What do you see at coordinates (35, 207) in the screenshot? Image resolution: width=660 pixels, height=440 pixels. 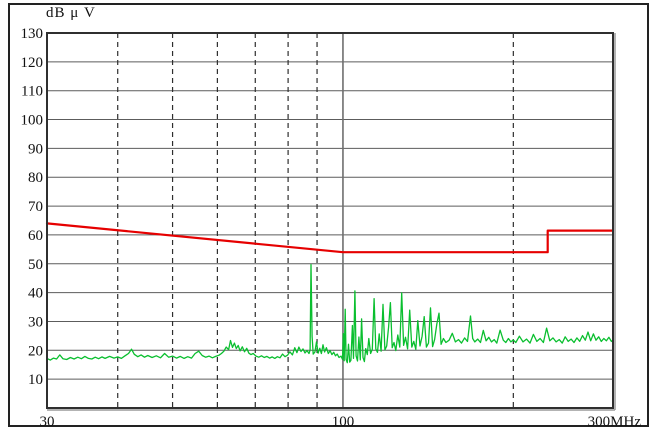 I see `y-tick-label: 70` at bounding box center [35, 207].